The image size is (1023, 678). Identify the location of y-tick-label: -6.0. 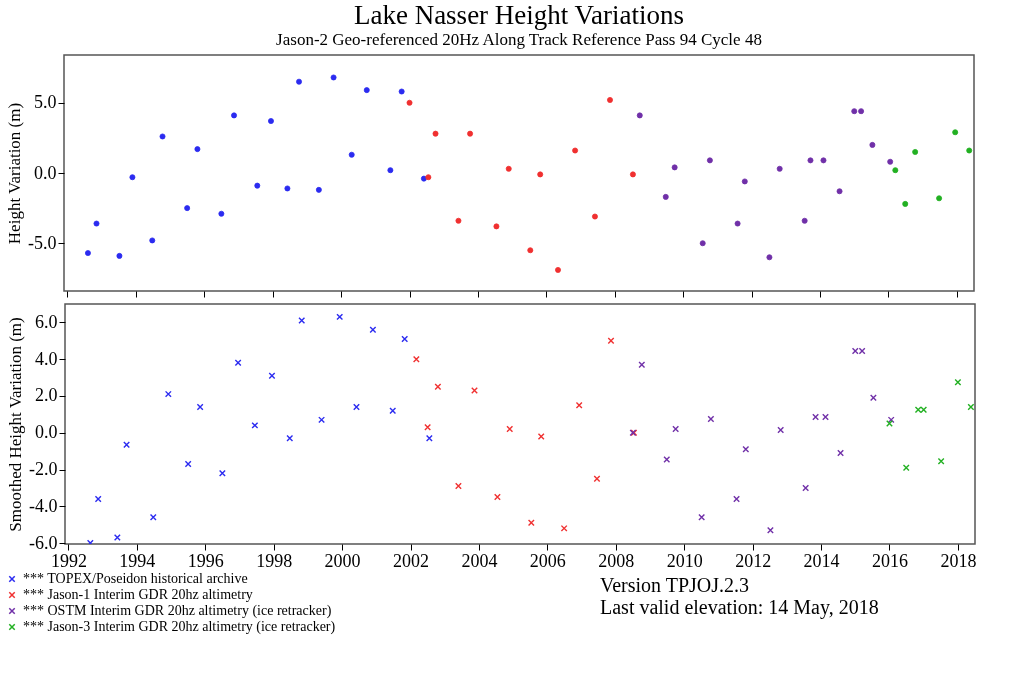
(43, 542).